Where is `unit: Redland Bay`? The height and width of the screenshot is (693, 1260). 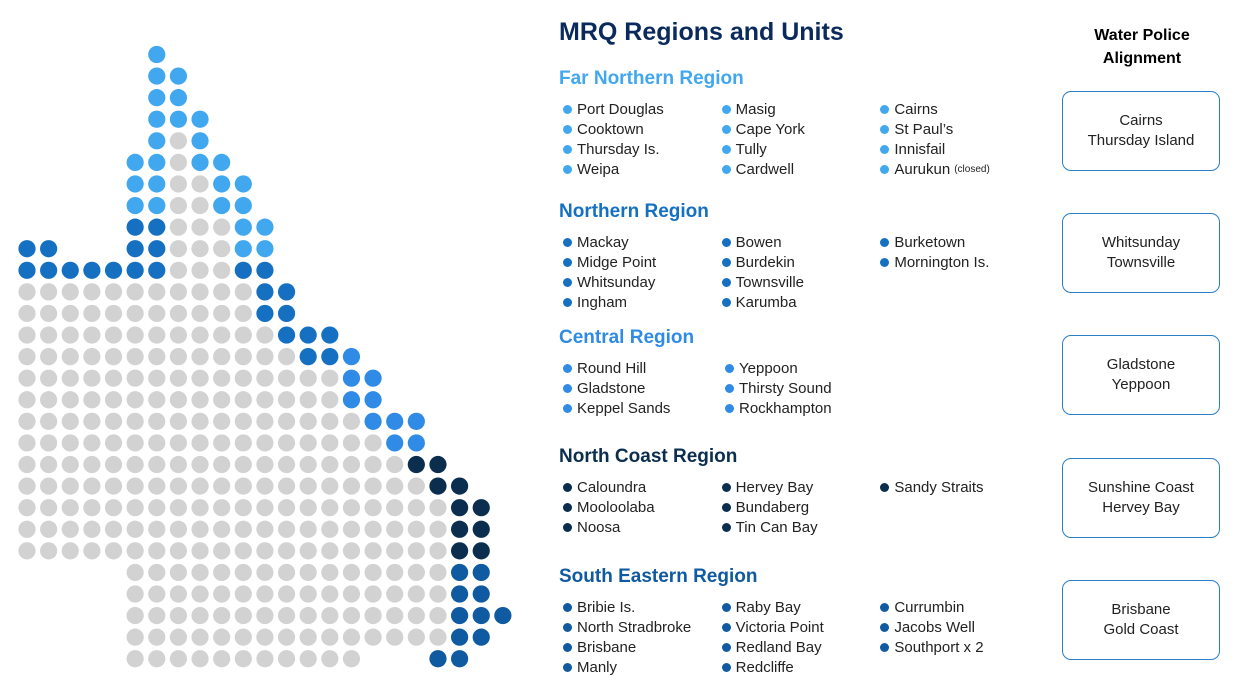
unit: Redland Bay is located at coordinates (801, 647).